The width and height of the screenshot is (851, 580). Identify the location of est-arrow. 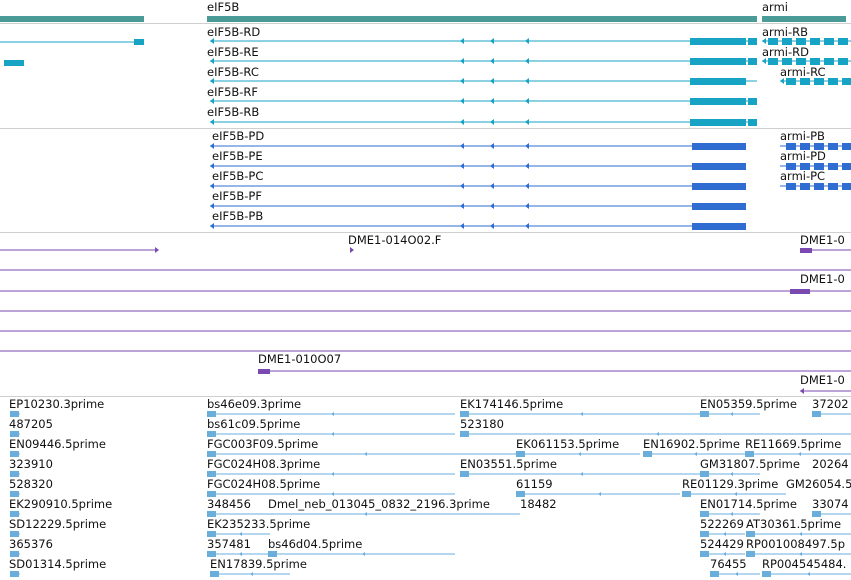
(352, 250).